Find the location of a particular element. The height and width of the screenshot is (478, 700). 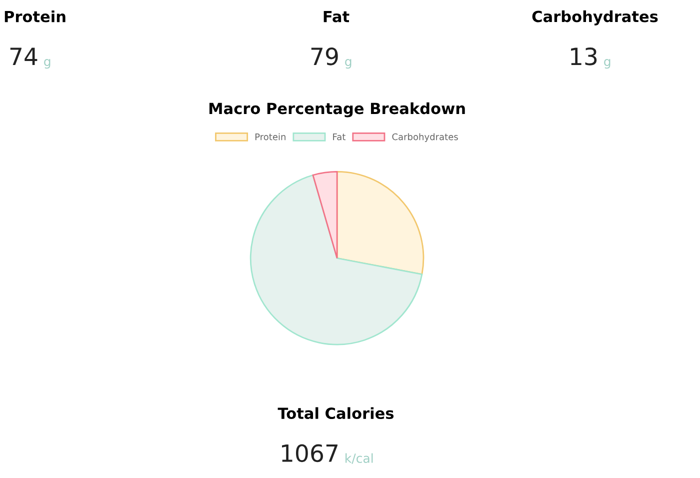

text: 74 is located at coordinates (24, 57).